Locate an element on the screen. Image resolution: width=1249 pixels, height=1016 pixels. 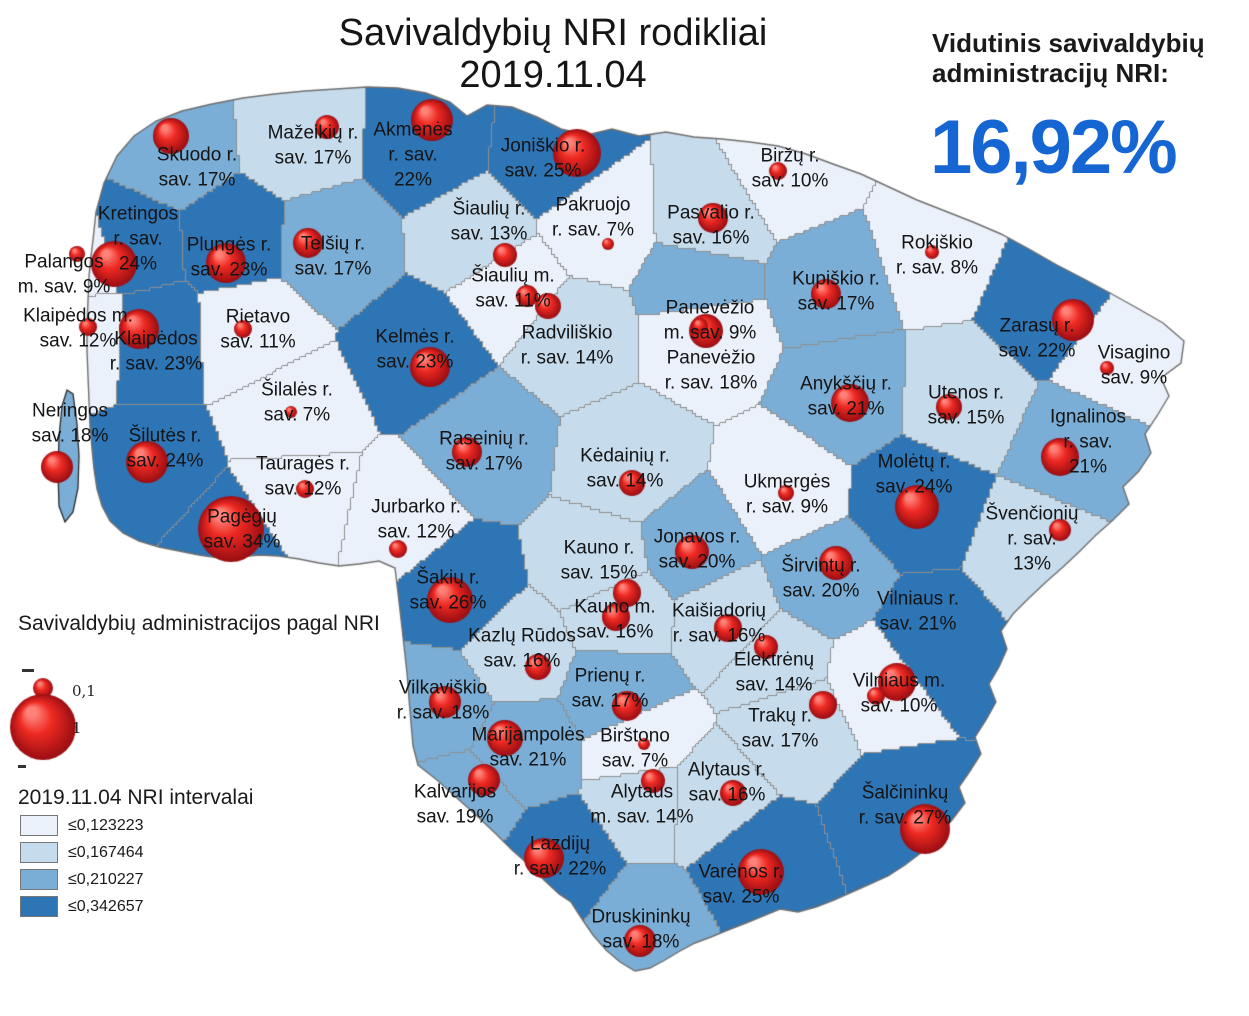
size-legend-large-value: 1 is located at coordinates (77, 728).